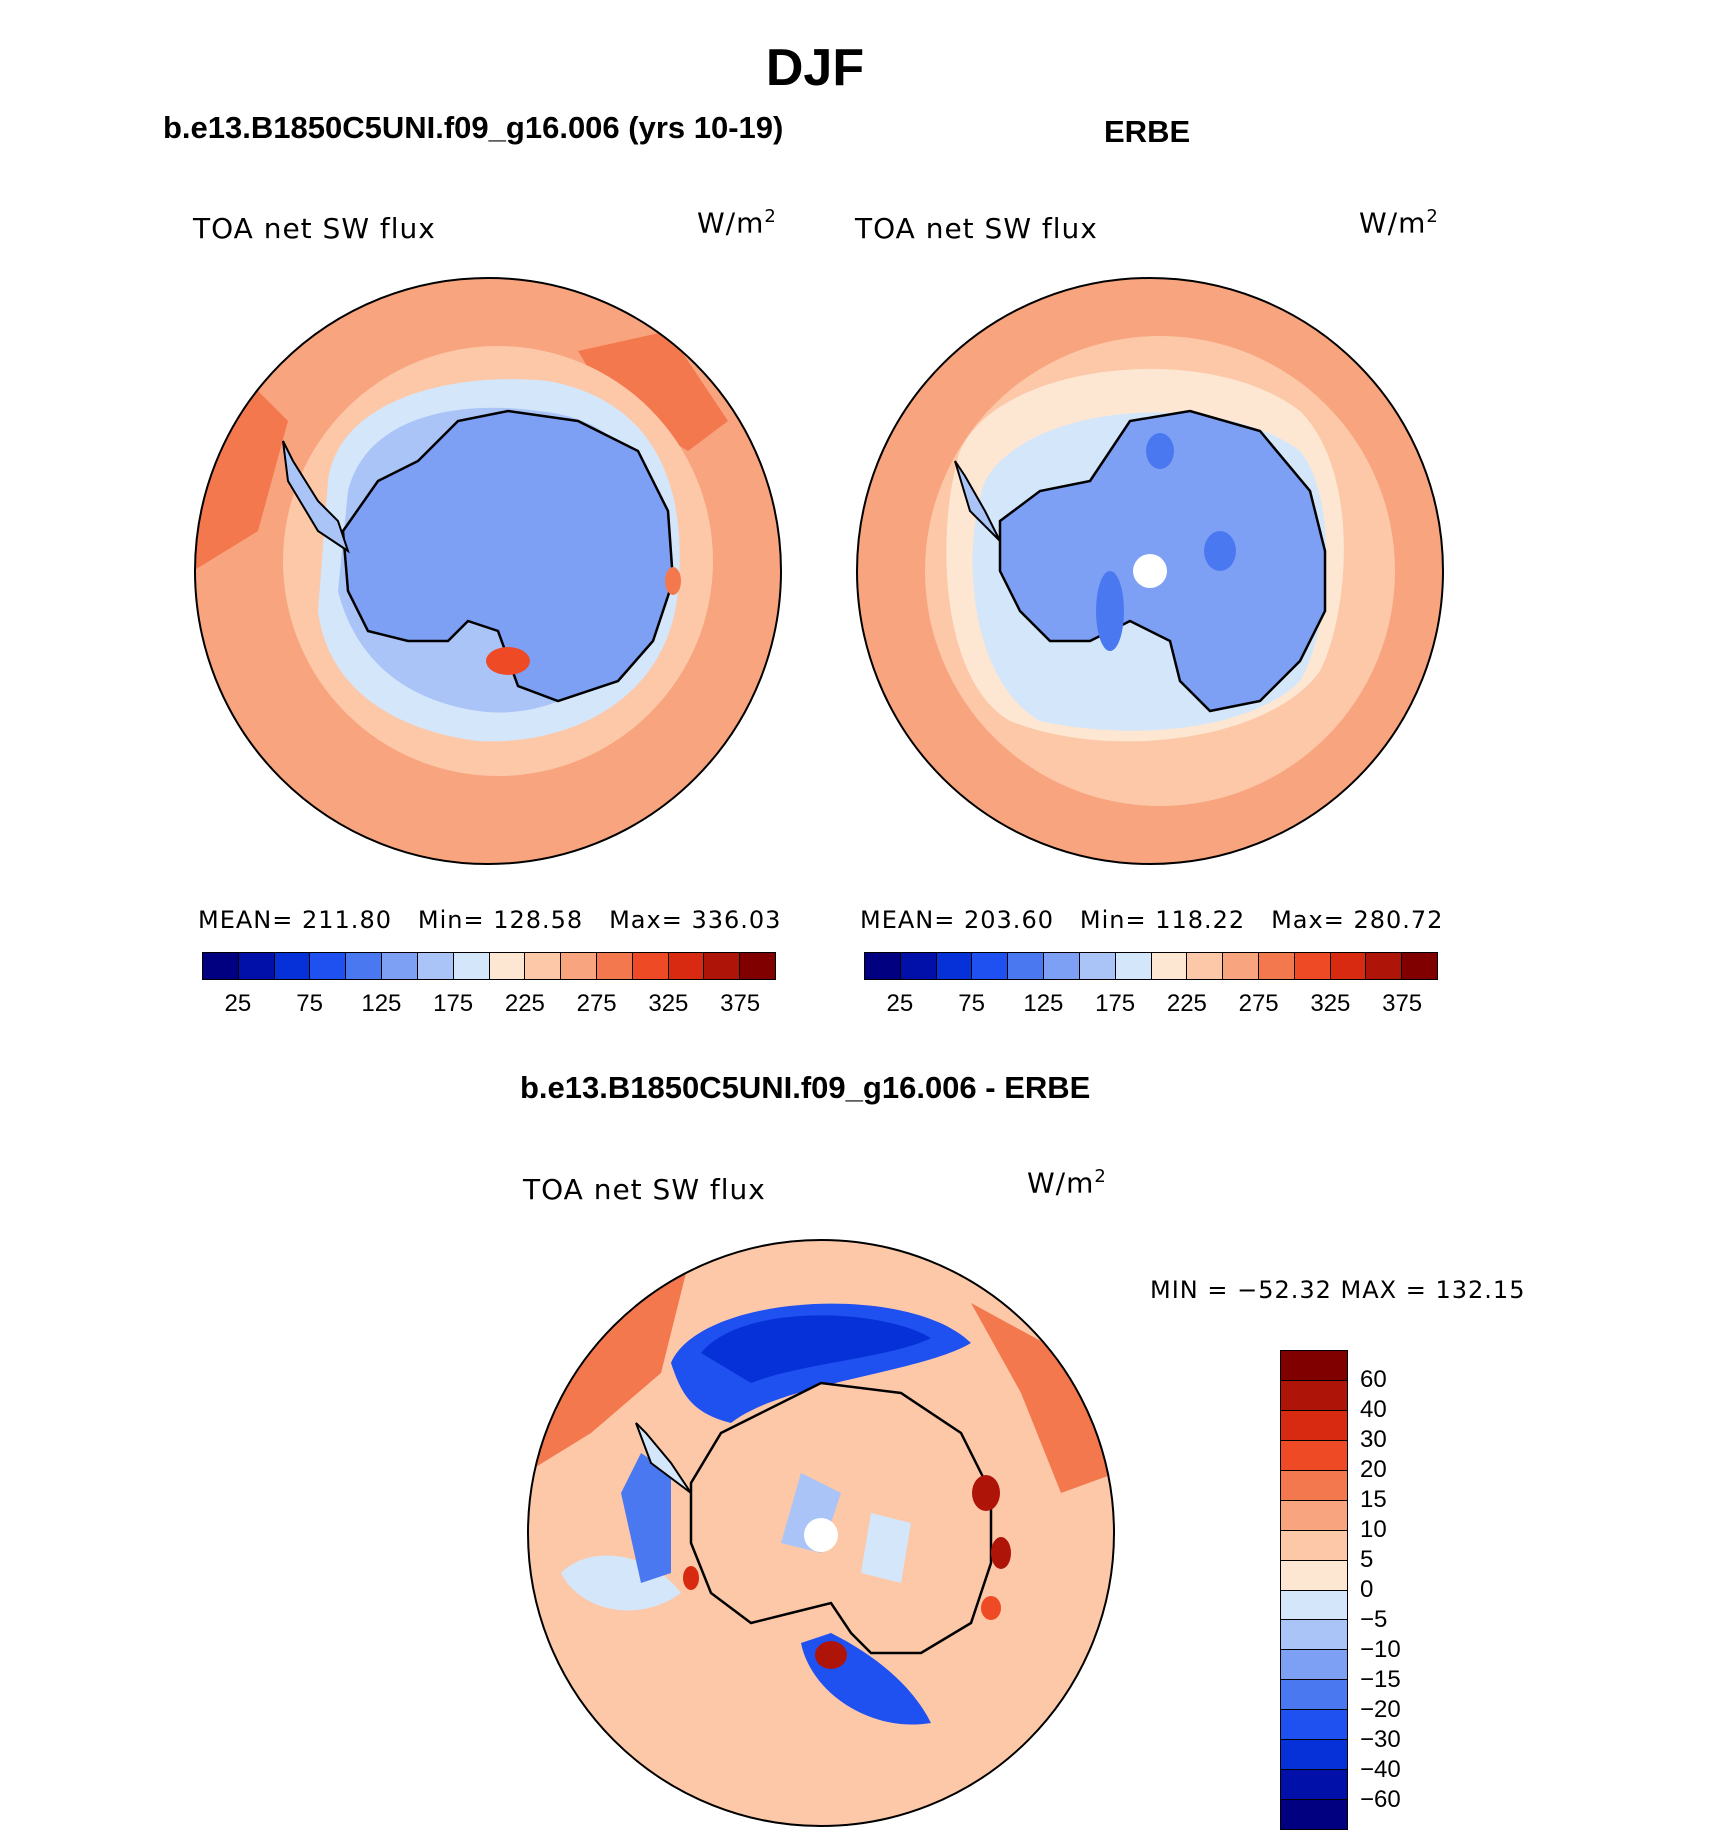 The width and height of the screenshot is (1710, 1840). I want to click on left-antarctica, so click(508, 556).